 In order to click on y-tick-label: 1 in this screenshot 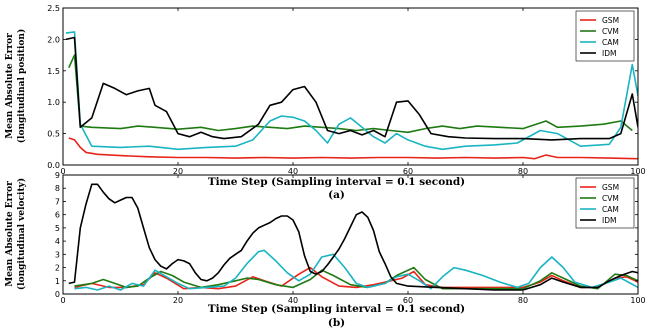, I will do `click(57, 281)`.